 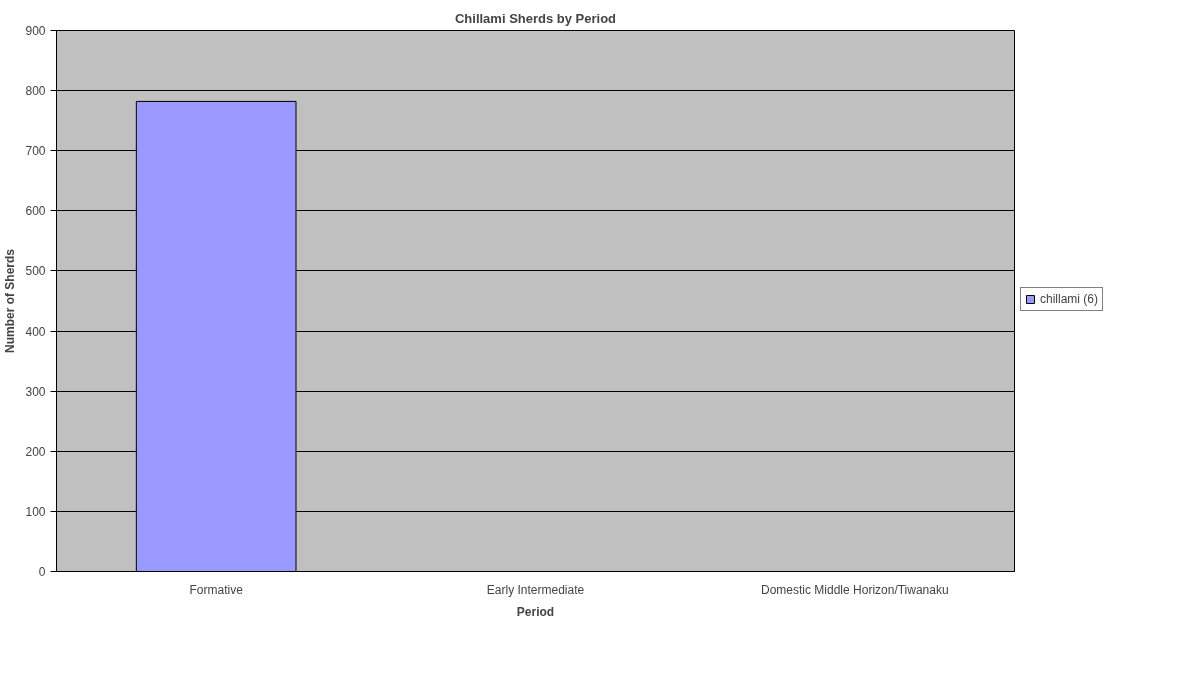 What do you see at coordinates (35, 211) in the screenshot?
I see `y-tick-label: 600` at bounding box center [35, 211].